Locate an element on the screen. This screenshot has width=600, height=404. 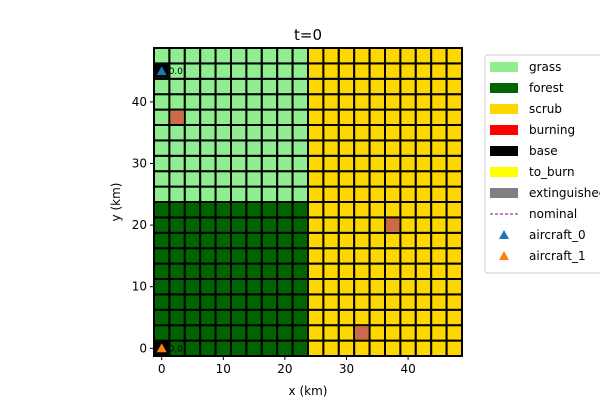
legend-label-burning: burning is located at coordinates (552, 130).